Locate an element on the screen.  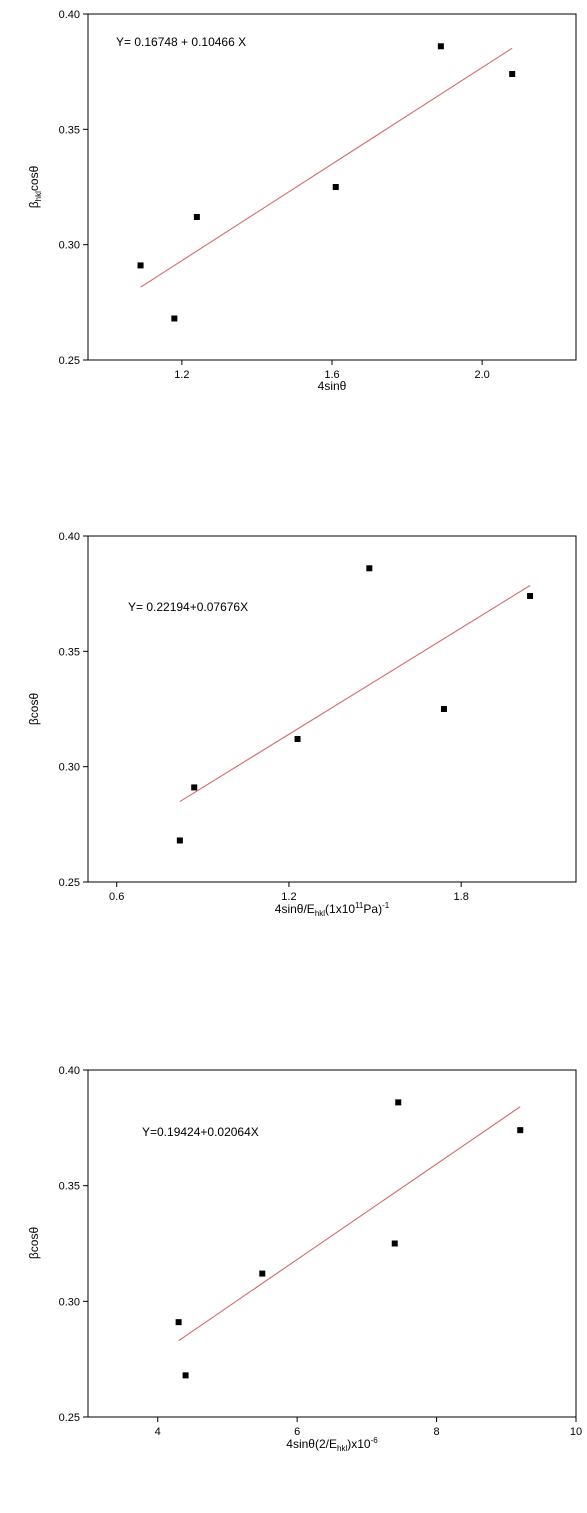
chart-1-x-tick-label: 1.6 is located at coordinates (331, 375).